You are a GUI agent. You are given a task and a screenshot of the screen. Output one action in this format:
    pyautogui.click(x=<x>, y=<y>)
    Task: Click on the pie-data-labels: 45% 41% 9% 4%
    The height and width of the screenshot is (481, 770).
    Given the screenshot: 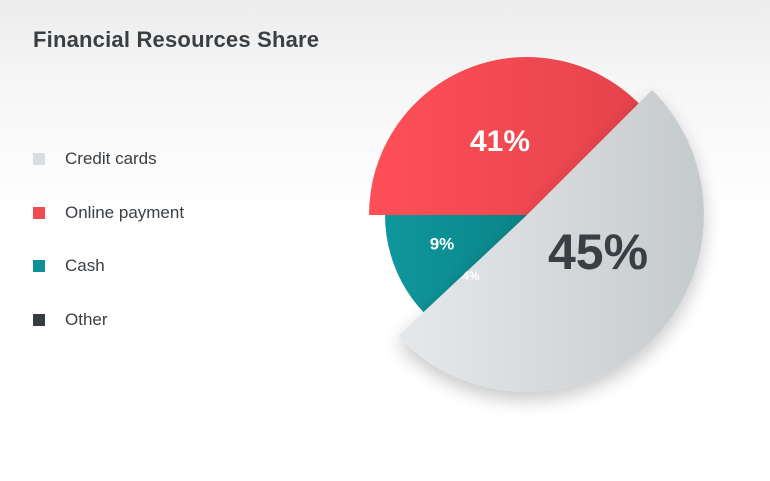 What is the action you would take?
    pyautogui.click(x=539, y=204)
    